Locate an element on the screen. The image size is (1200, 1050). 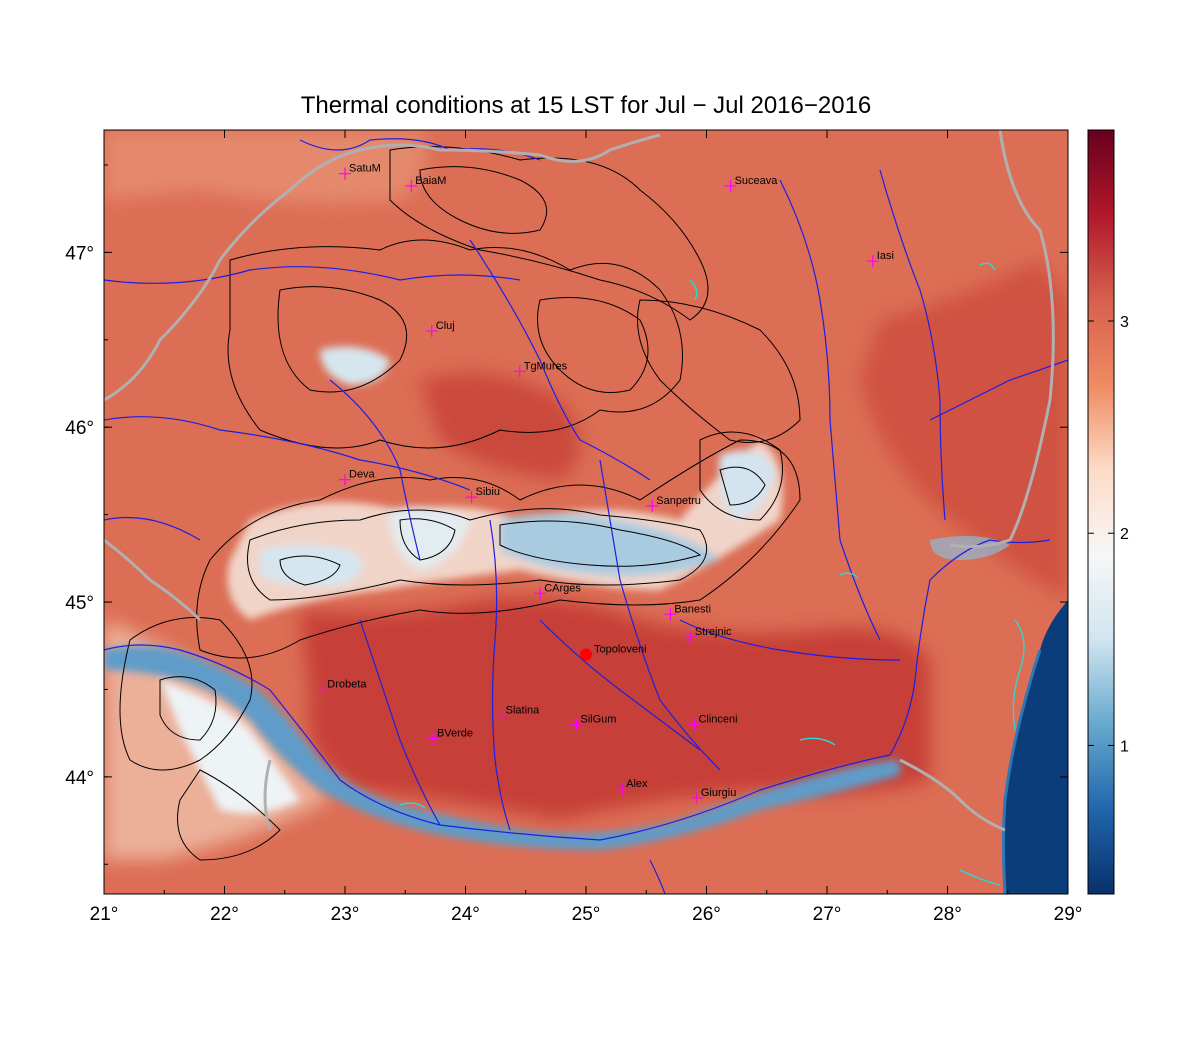
highlight-marker-topoloveni: Topoloveni is located at coordinates (613, 652).